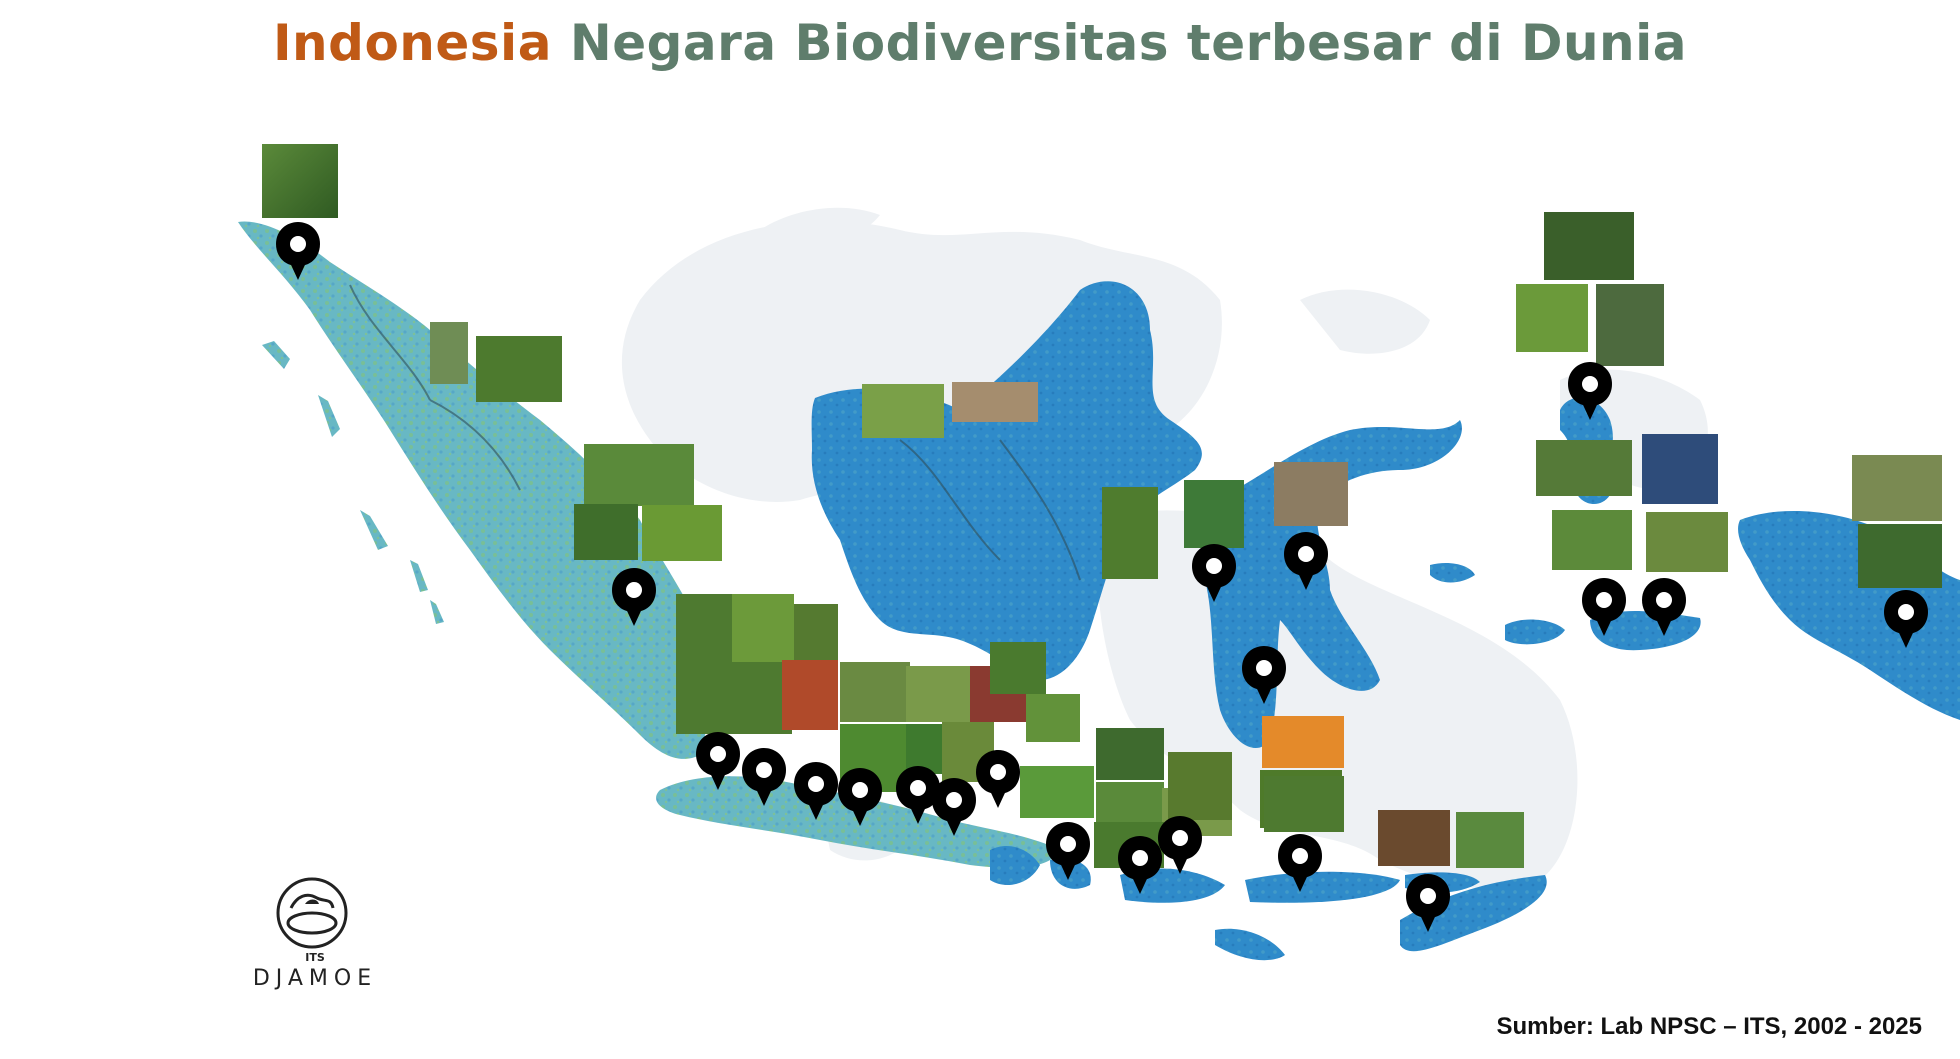 The width and height of the screenshot is (1960, 1059). I want to click on logo-small-text: ITS, so click(315, 957).